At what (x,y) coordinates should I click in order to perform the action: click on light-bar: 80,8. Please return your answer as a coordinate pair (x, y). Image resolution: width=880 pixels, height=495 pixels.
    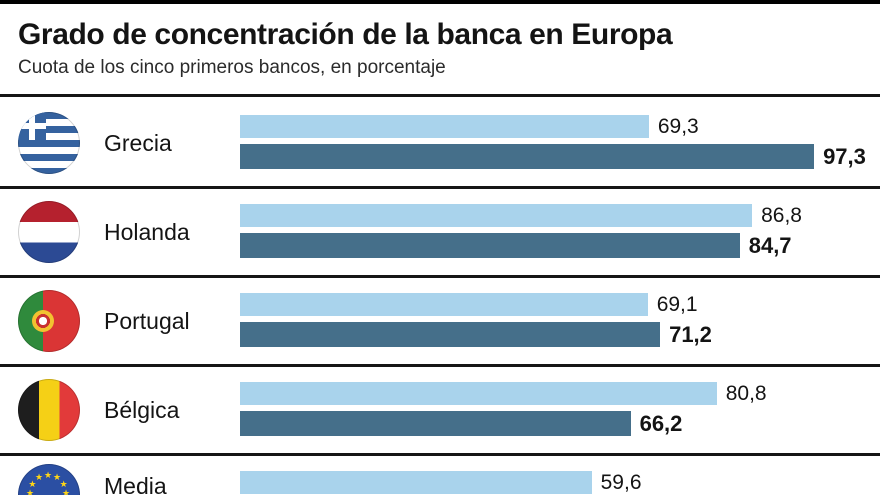
    Looking at the image, I should click on (503, 393).